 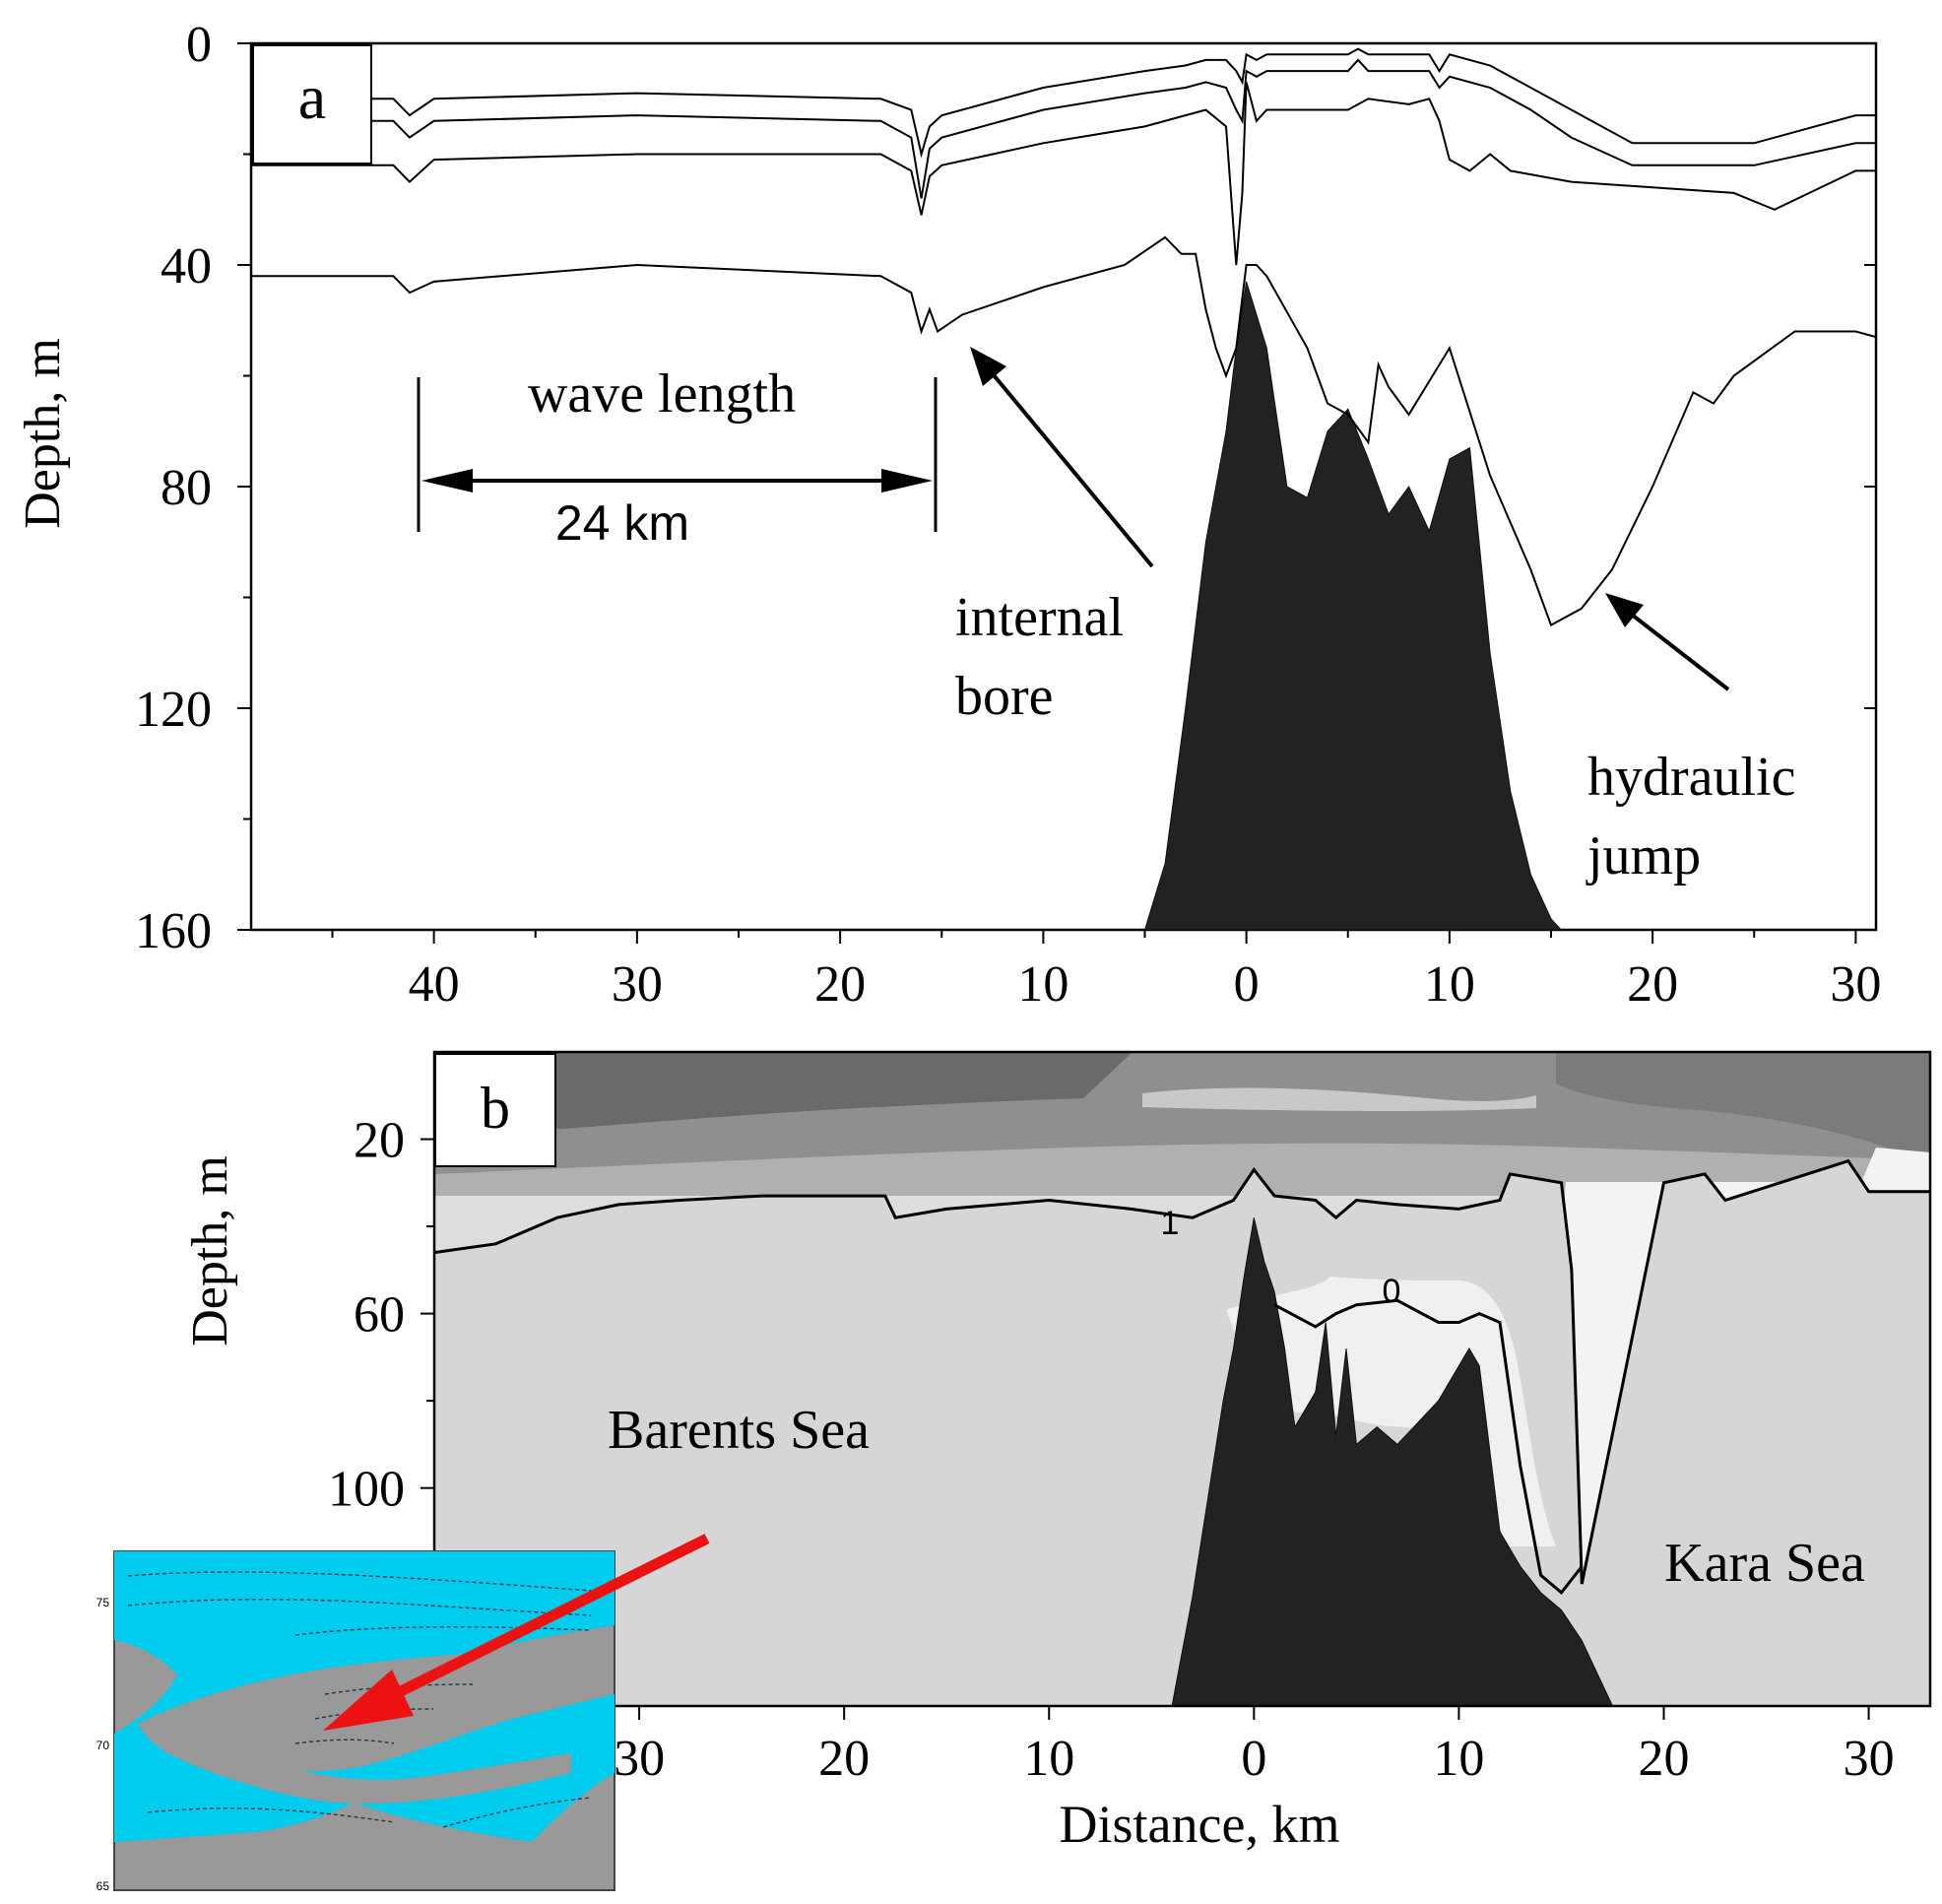 What do you see at coordinates (662, 394) in the screenshot?
I see `wave-length-label: wave length` at bounding box center [662, 394].